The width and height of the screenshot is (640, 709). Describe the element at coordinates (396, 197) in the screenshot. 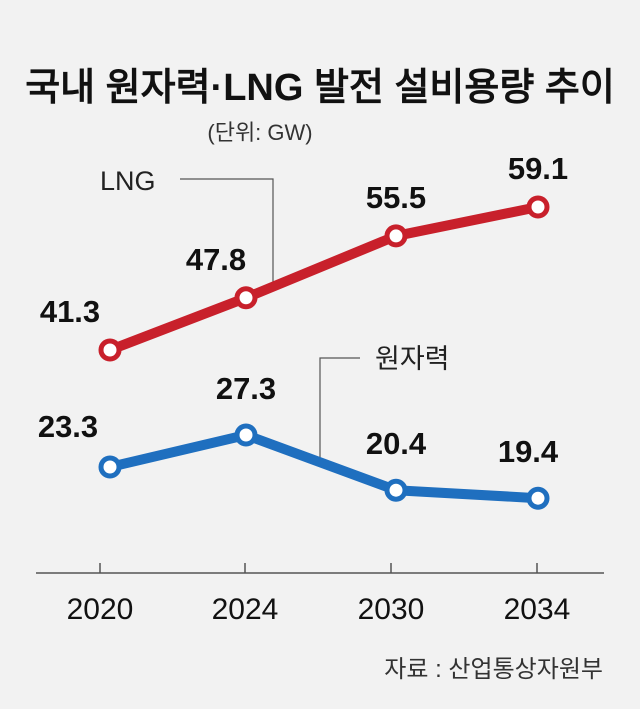

I see `data-label: 55.5` at that location.